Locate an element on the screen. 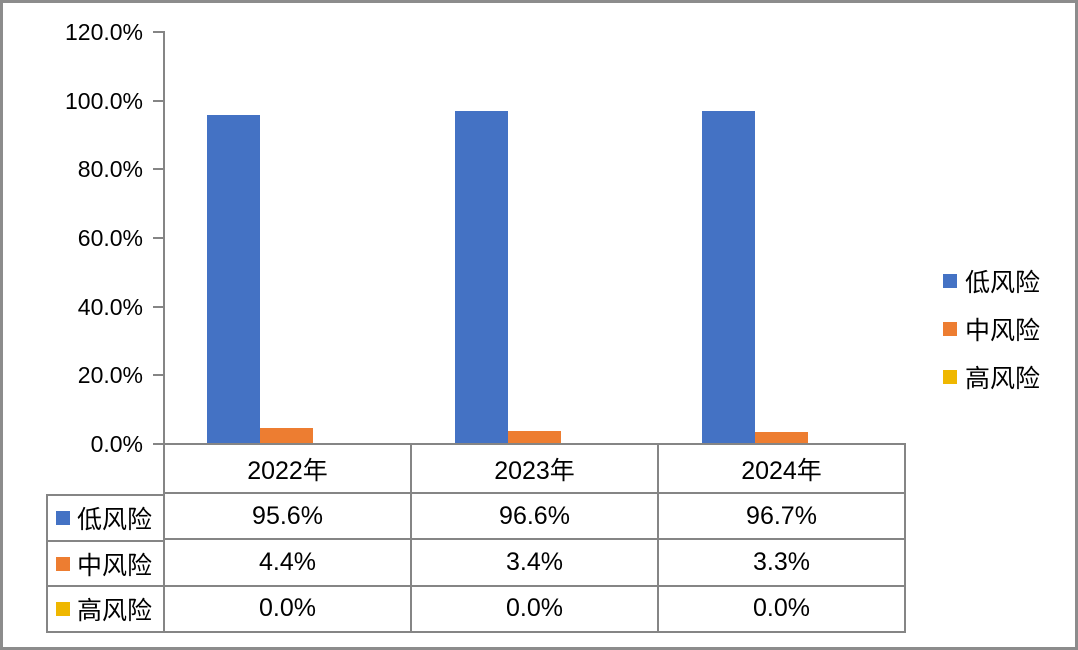 Image resolution: width=1078 pixels, height=650 pixels. legend-label: 中风险 is located at coordinates (1003, 330).